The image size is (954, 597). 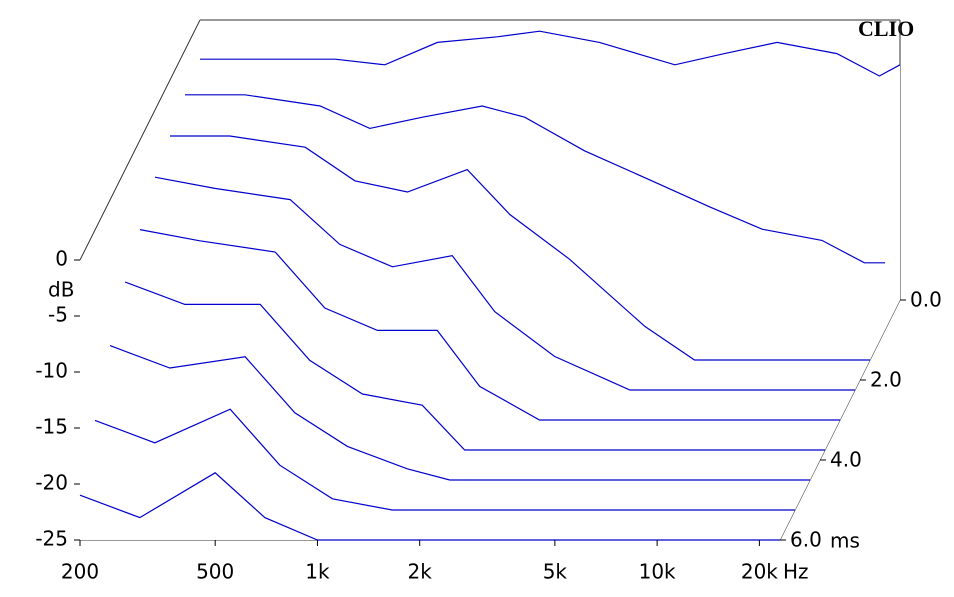 What do you see at coordinates (555, 572) in the screenshot?
I see `x-tick-label: 5k` at bounding box center [555, 572].